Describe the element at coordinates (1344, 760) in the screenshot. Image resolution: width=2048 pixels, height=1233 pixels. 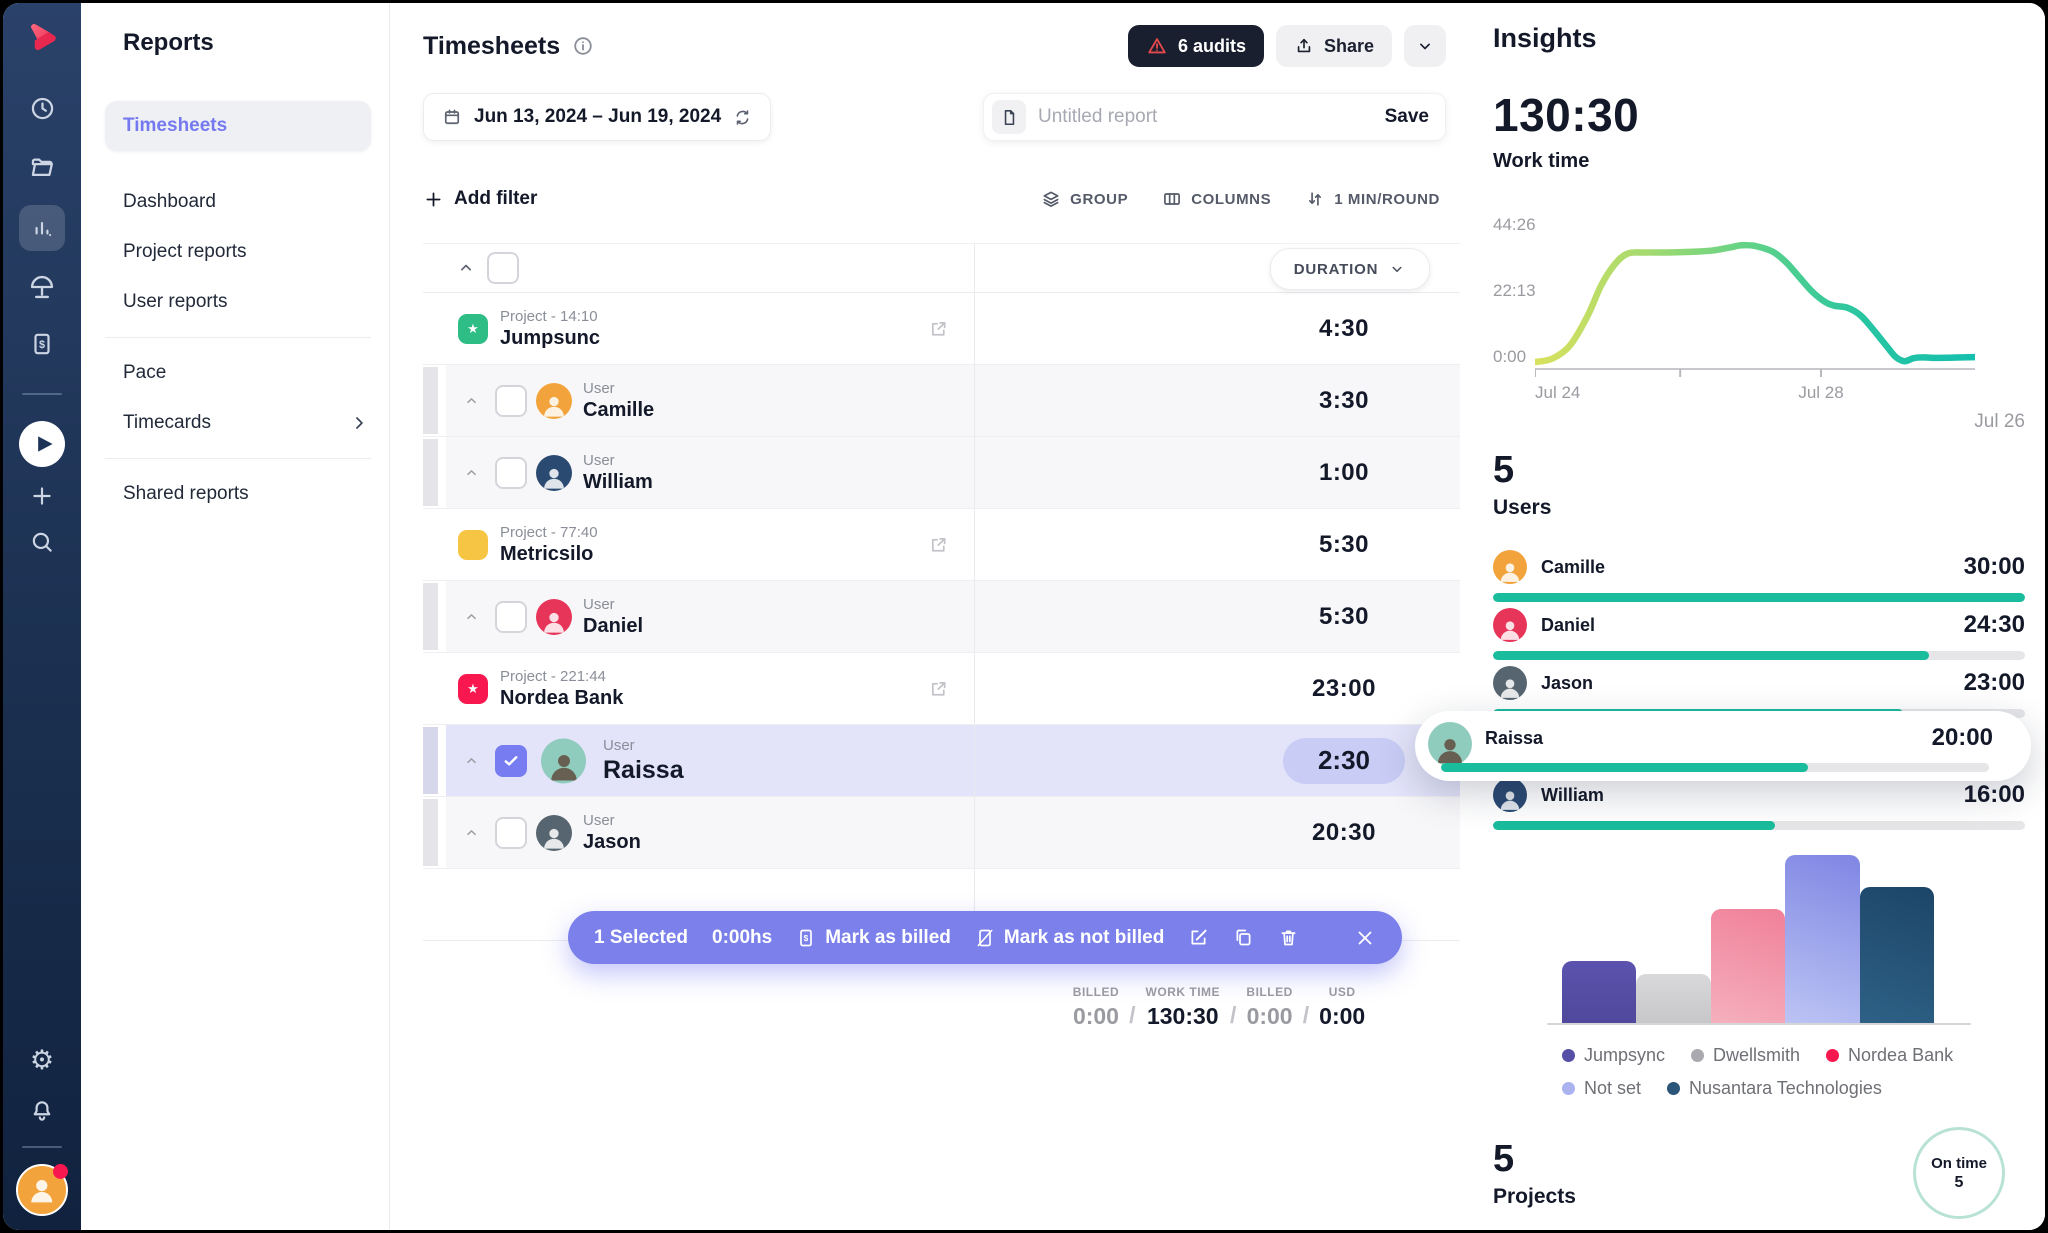
I see `duration-cell-selected: 2:30` at that location.